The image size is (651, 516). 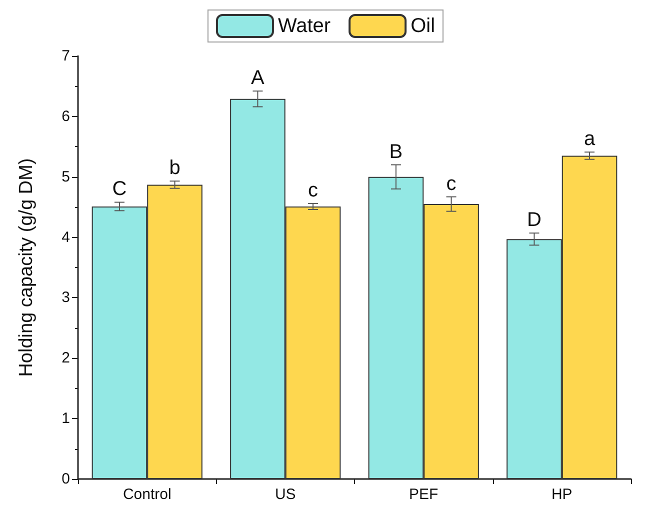 What do you see at coordinates (66, 237) in the screenshot?
I see `y-tick-label: 4` at bounding box center [66, 237].